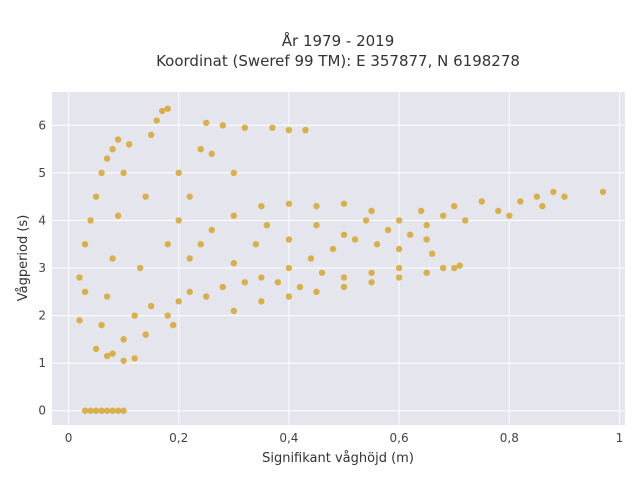 The image size is (640, 484). Describe the element at coordinates (69, 438) in the screenshot. I see `x-tick-label: 0` at that location.